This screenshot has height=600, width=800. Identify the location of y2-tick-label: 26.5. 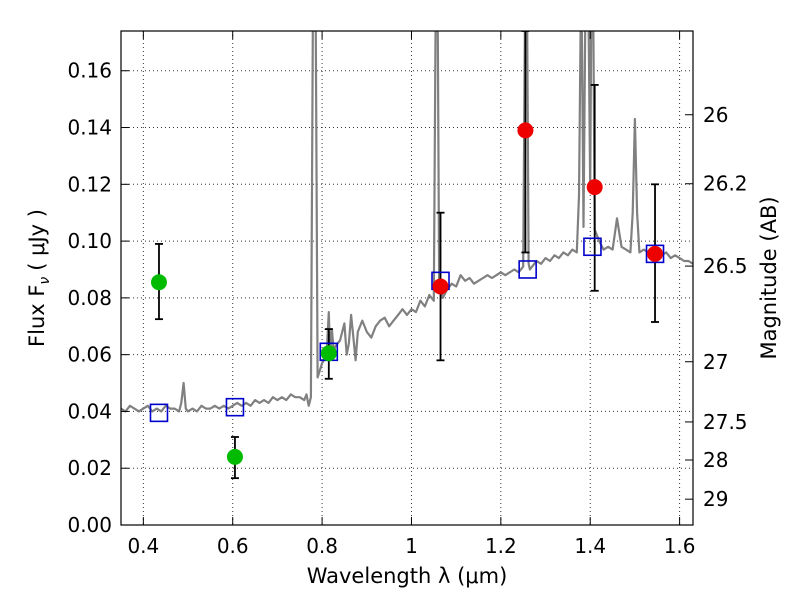
(725, 266).